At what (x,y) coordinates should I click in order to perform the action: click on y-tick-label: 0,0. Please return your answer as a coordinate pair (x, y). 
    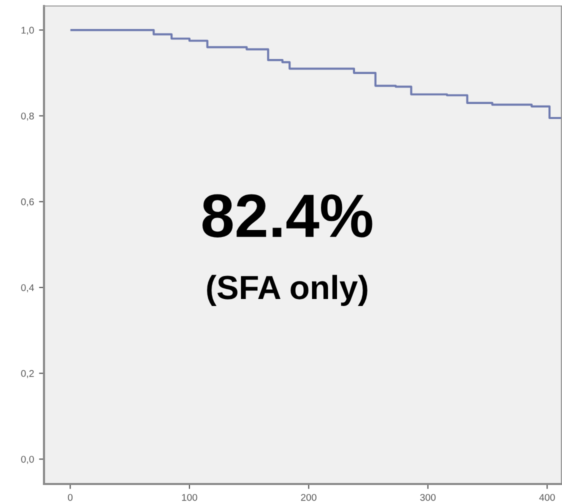
    Looking at the image, I should click on (27, 460).